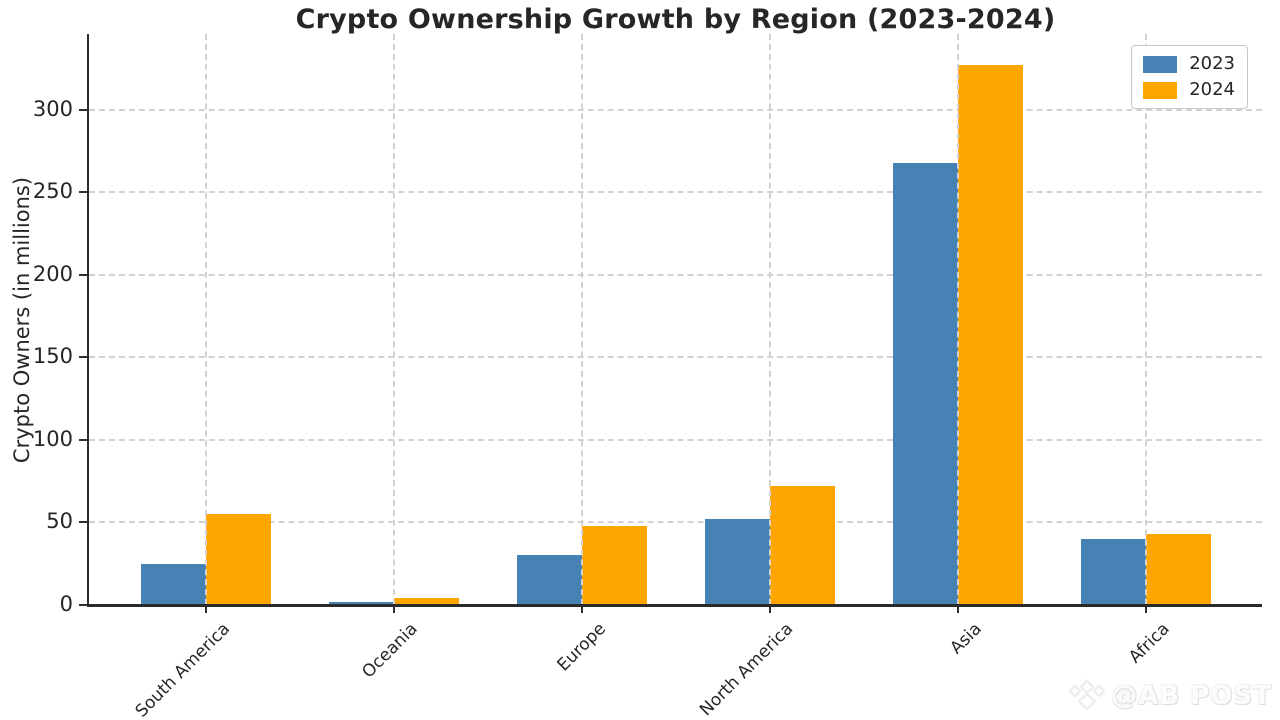 The width and height of the screenshot is (1280, 720). What do you see at coordinates (205, 610) in the screenshot?
I see `x-tick-south-america` at bounding box center [205, 610].